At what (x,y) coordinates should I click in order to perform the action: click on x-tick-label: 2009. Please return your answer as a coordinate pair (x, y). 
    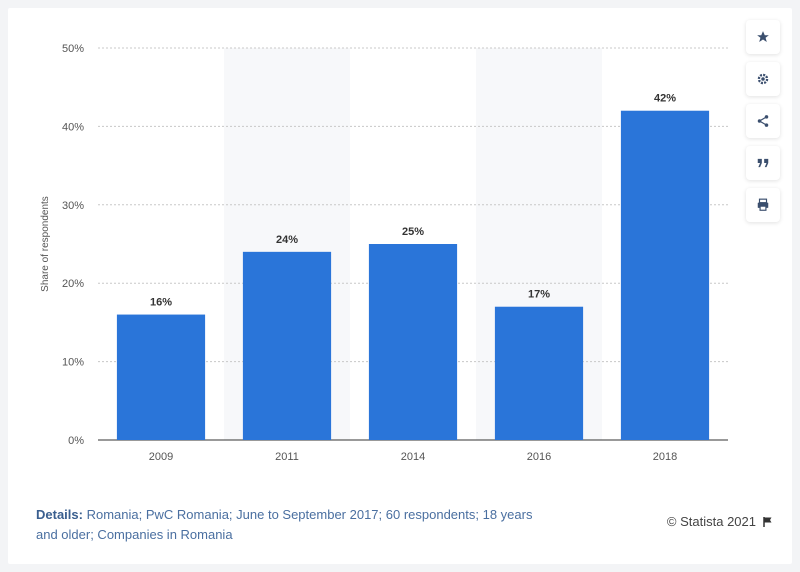
    Looking at the image, I should click on (161, 457).